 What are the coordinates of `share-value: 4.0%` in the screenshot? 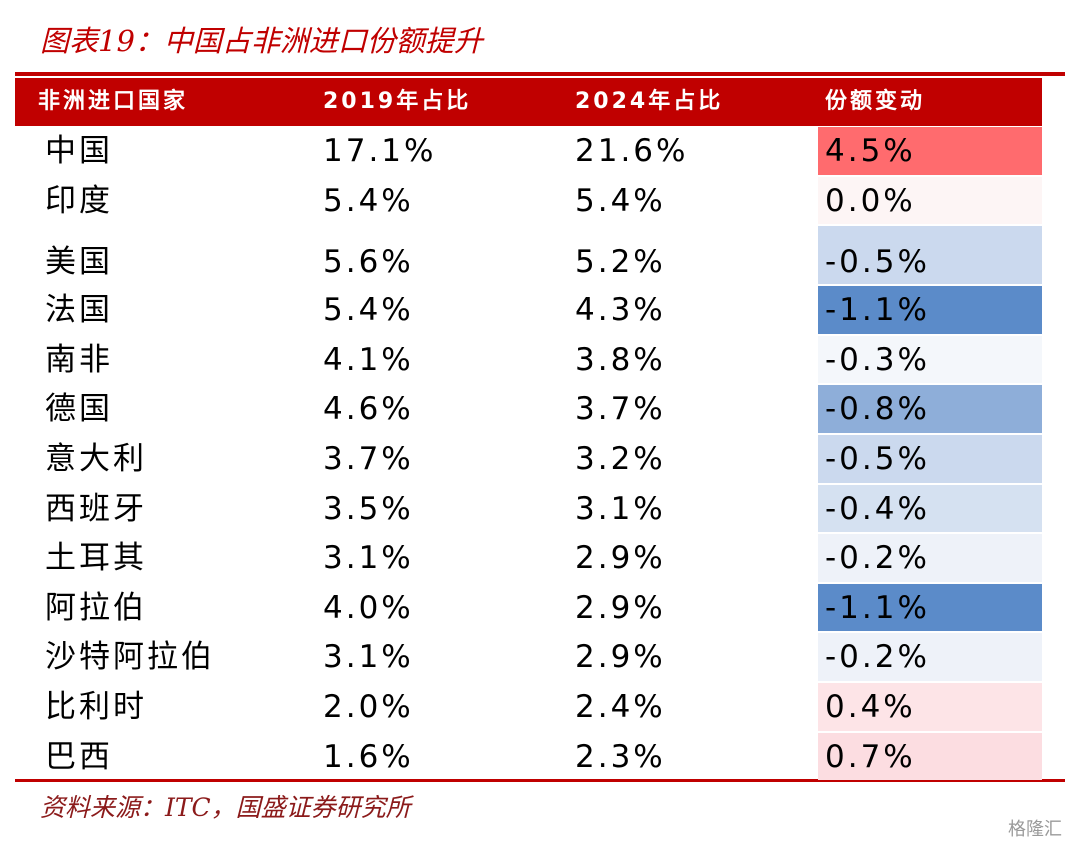 It's located at (368, 607).